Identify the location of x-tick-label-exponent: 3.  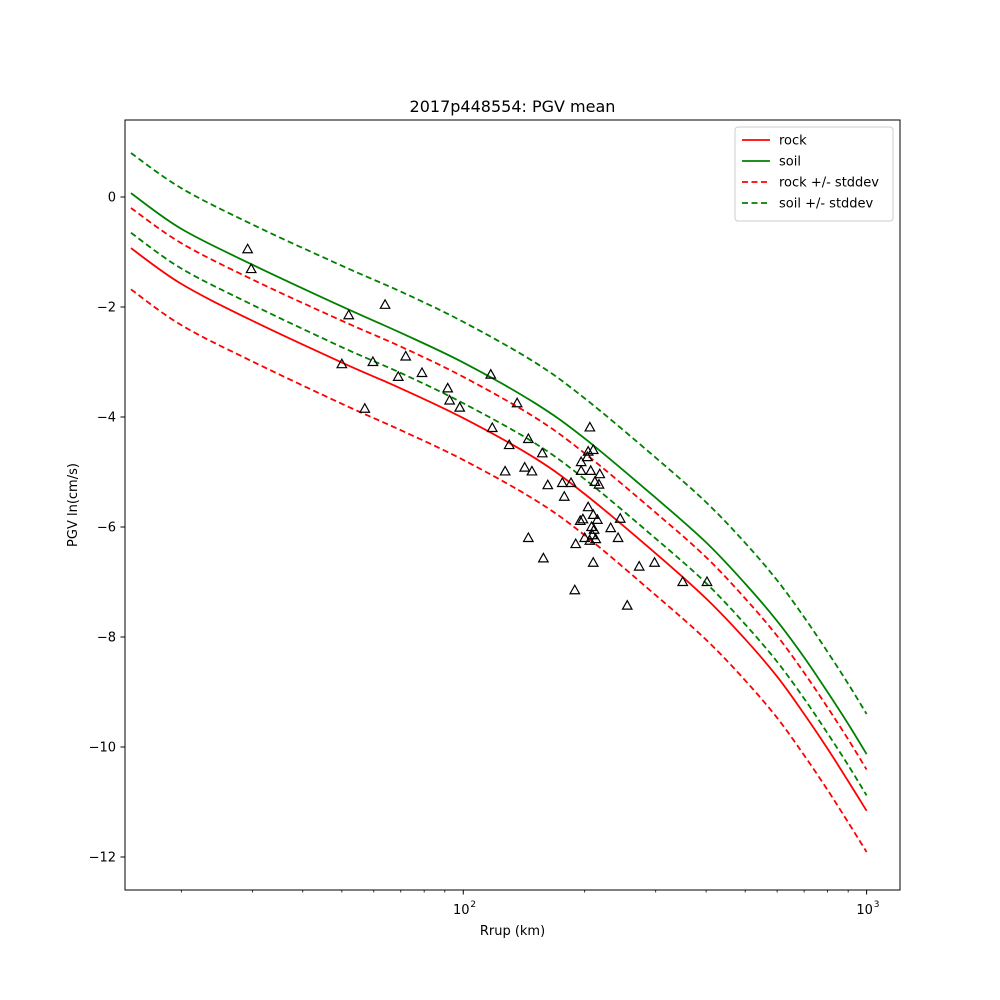
(877, 905).